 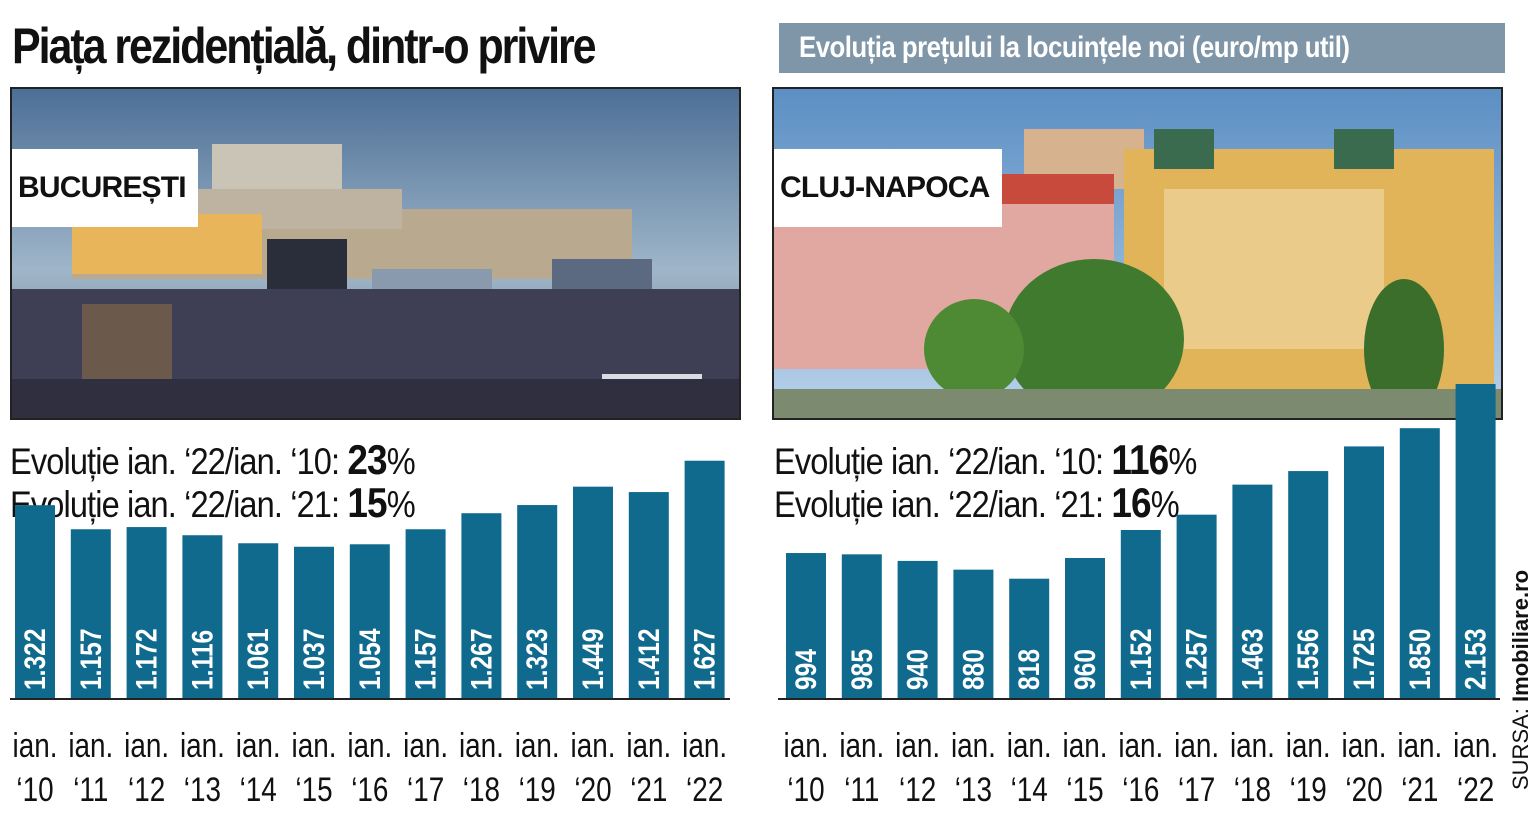 I want to click on stat-bucuresti-year: Evoluție ian. ‘22/ian. ‘21: 15%, so click(x=213, y=503).